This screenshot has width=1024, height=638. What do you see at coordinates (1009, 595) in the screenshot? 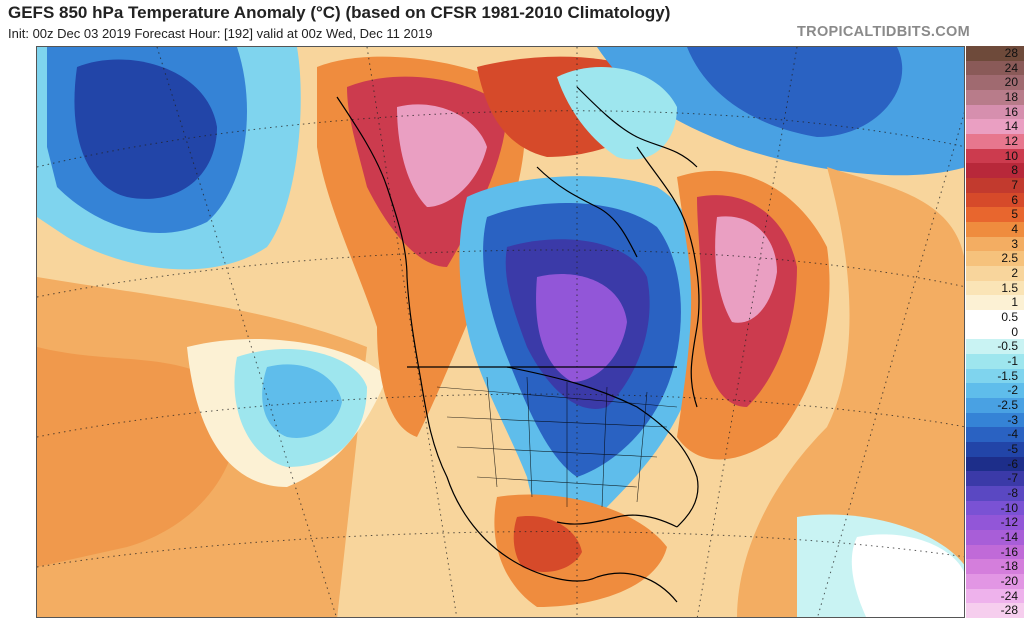
I see `colorbar-label: -24` at bounding box center [1009, 595].